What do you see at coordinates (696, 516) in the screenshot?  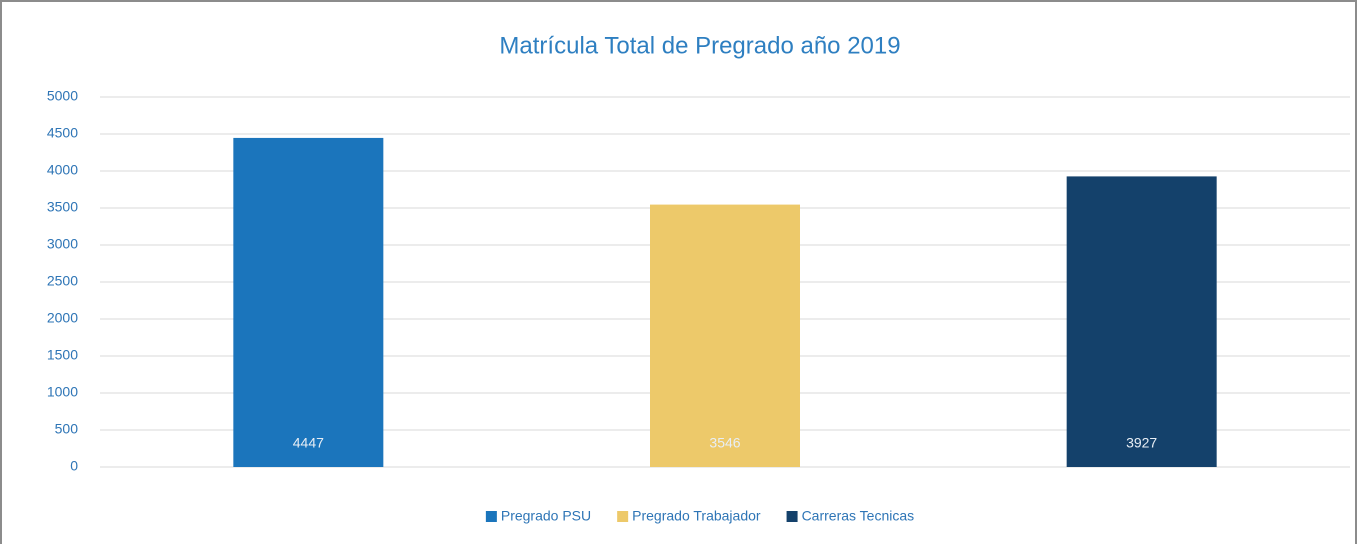 I see `legend-label: Pregrado Trabajador` at bounding box center [696, 516].